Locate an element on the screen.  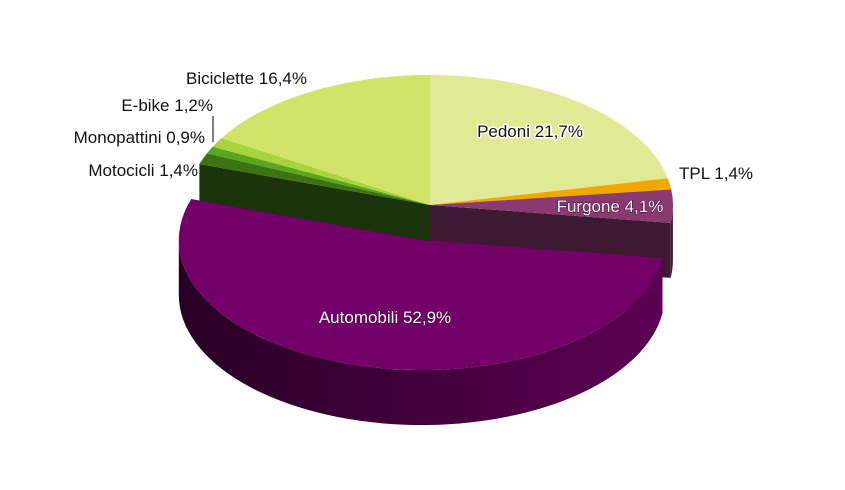
slice-value: 1,2% is located at coordinates (193, 105).